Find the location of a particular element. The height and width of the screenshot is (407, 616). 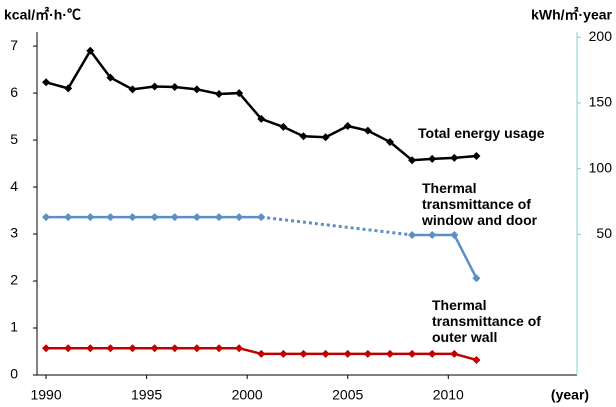

series-line is located at coordinates (262, 247).